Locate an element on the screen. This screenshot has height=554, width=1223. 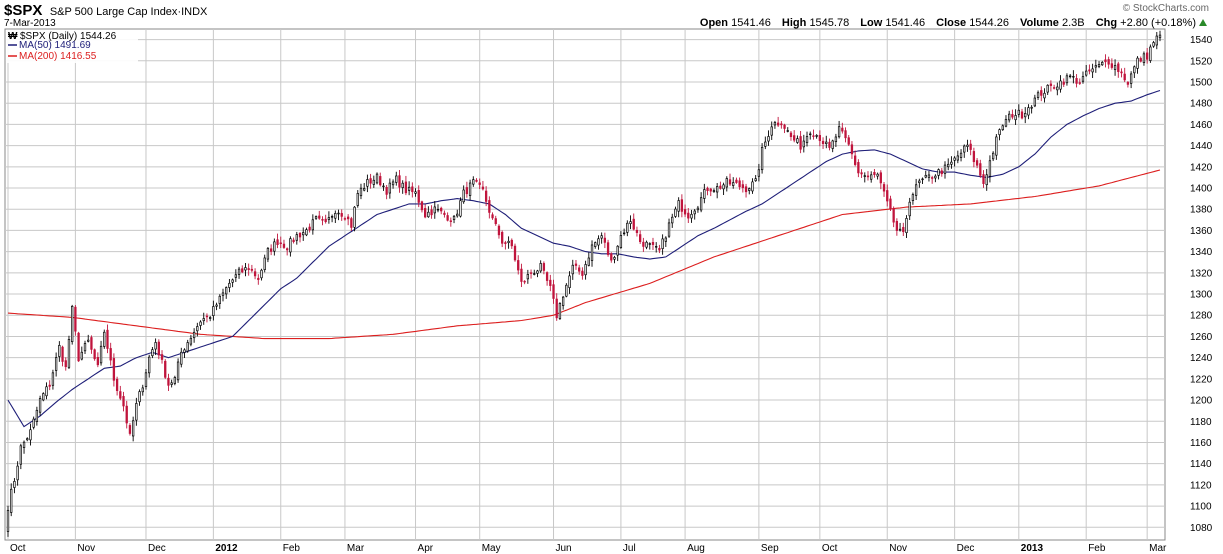
chg-value: +2.80 (+0.18%) is located at coordinates (1158, 23).